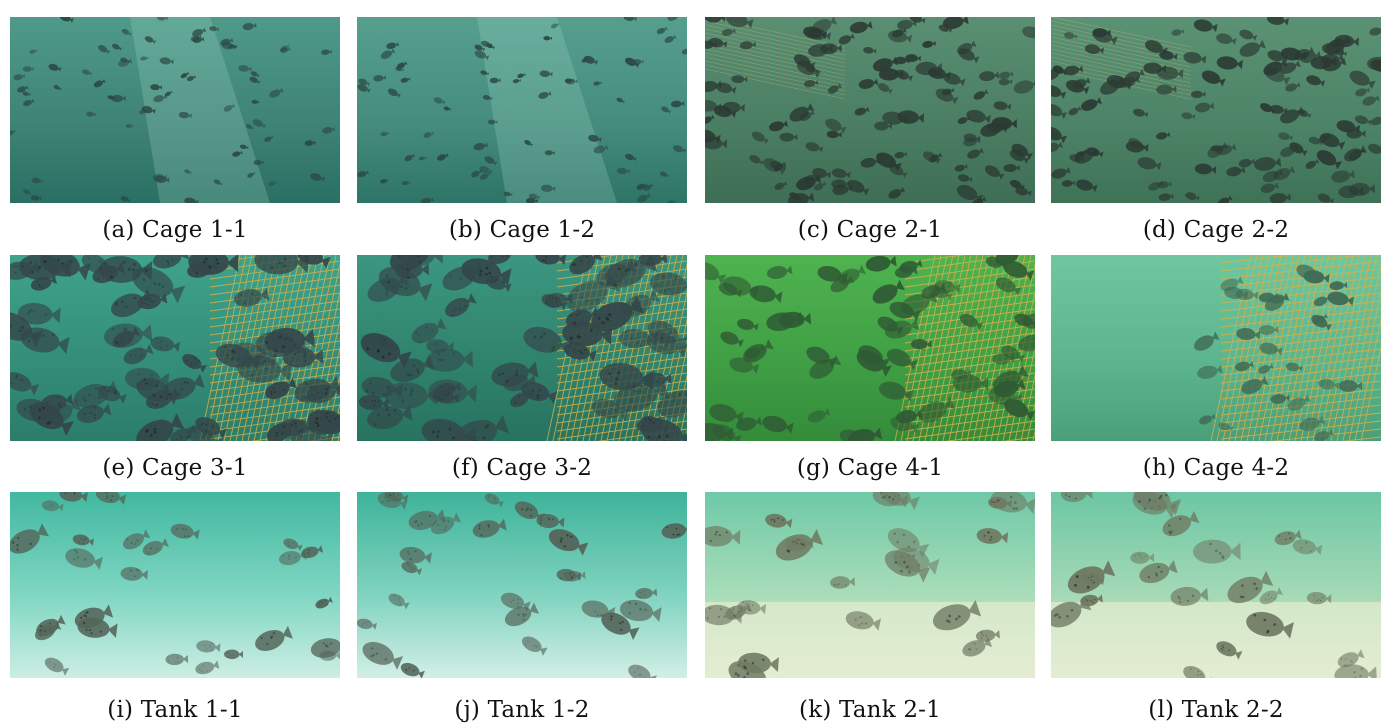  I want to click on panel-cage-3-2: (f) Cage 3-2, so click(522, 348).